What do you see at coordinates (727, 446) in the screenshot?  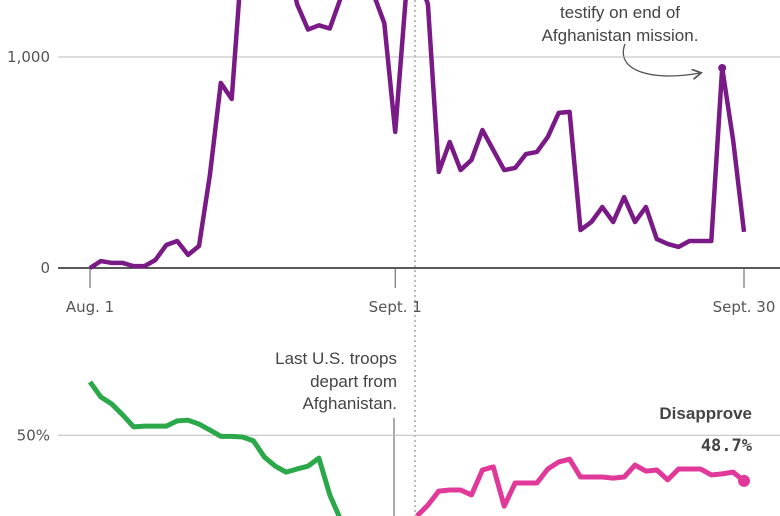 I see `value-label: 48.7%` at bounding box center [727, 446].